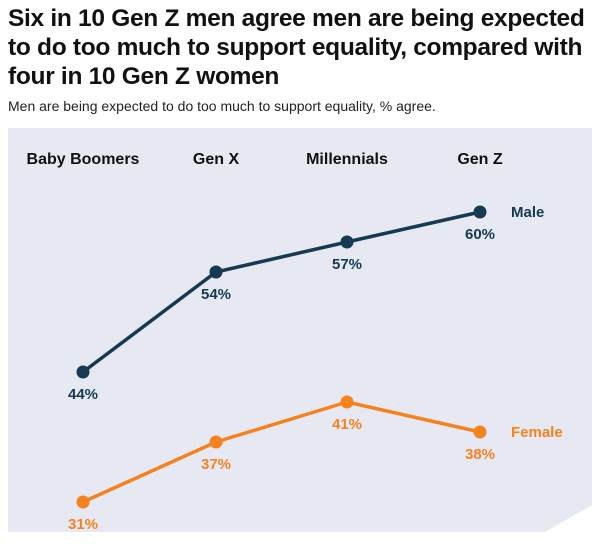 This screenshot has width=600, height=555. What do you see at coordinates (347, 424) in the screenshot?
I see `data-label: 41%` at bounding box center [347, 424].